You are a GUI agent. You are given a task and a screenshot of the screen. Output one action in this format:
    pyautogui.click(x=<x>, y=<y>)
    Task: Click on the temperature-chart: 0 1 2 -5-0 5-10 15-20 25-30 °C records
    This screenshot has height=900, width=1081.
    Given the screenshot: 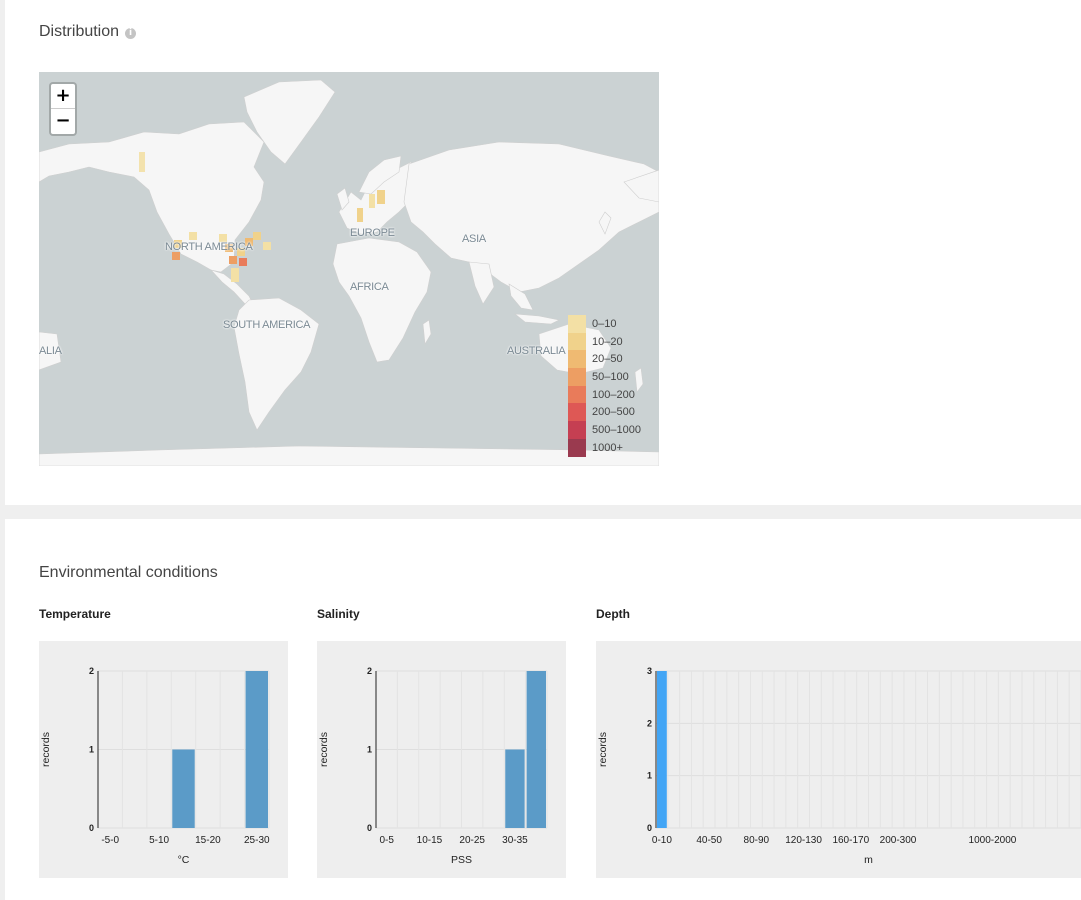 What is the action you would take?
    pyautogui.click(x=163, y=759)
    